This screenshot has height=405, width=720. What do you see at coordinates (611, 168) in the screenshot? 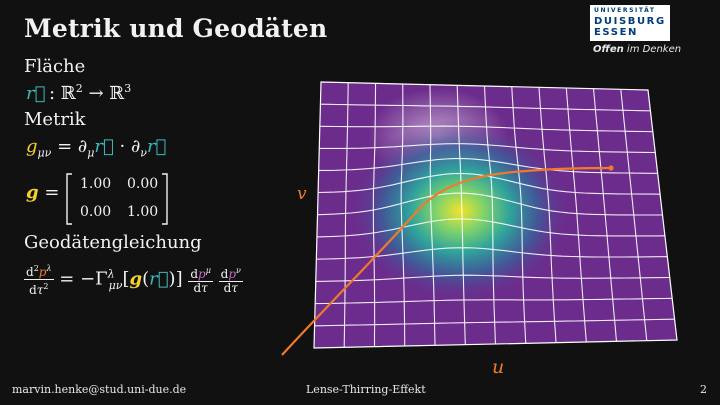
I see `geodesic-endpoint` at bounding box center [611, 168].